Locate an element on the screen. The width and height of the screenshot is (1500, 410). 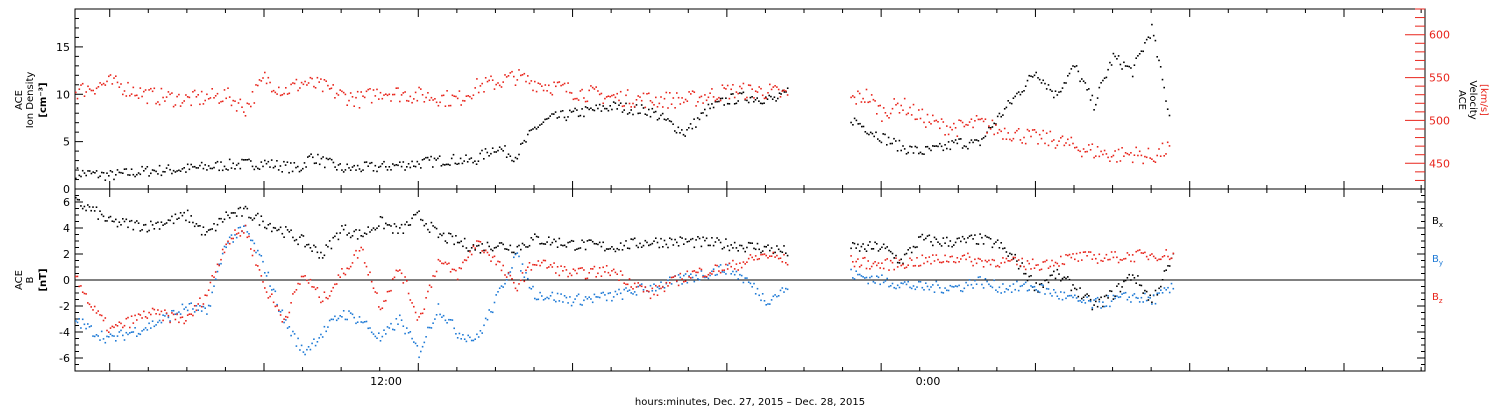
y-tick-label-bottom: 0 is located at coordinates (66, 280).